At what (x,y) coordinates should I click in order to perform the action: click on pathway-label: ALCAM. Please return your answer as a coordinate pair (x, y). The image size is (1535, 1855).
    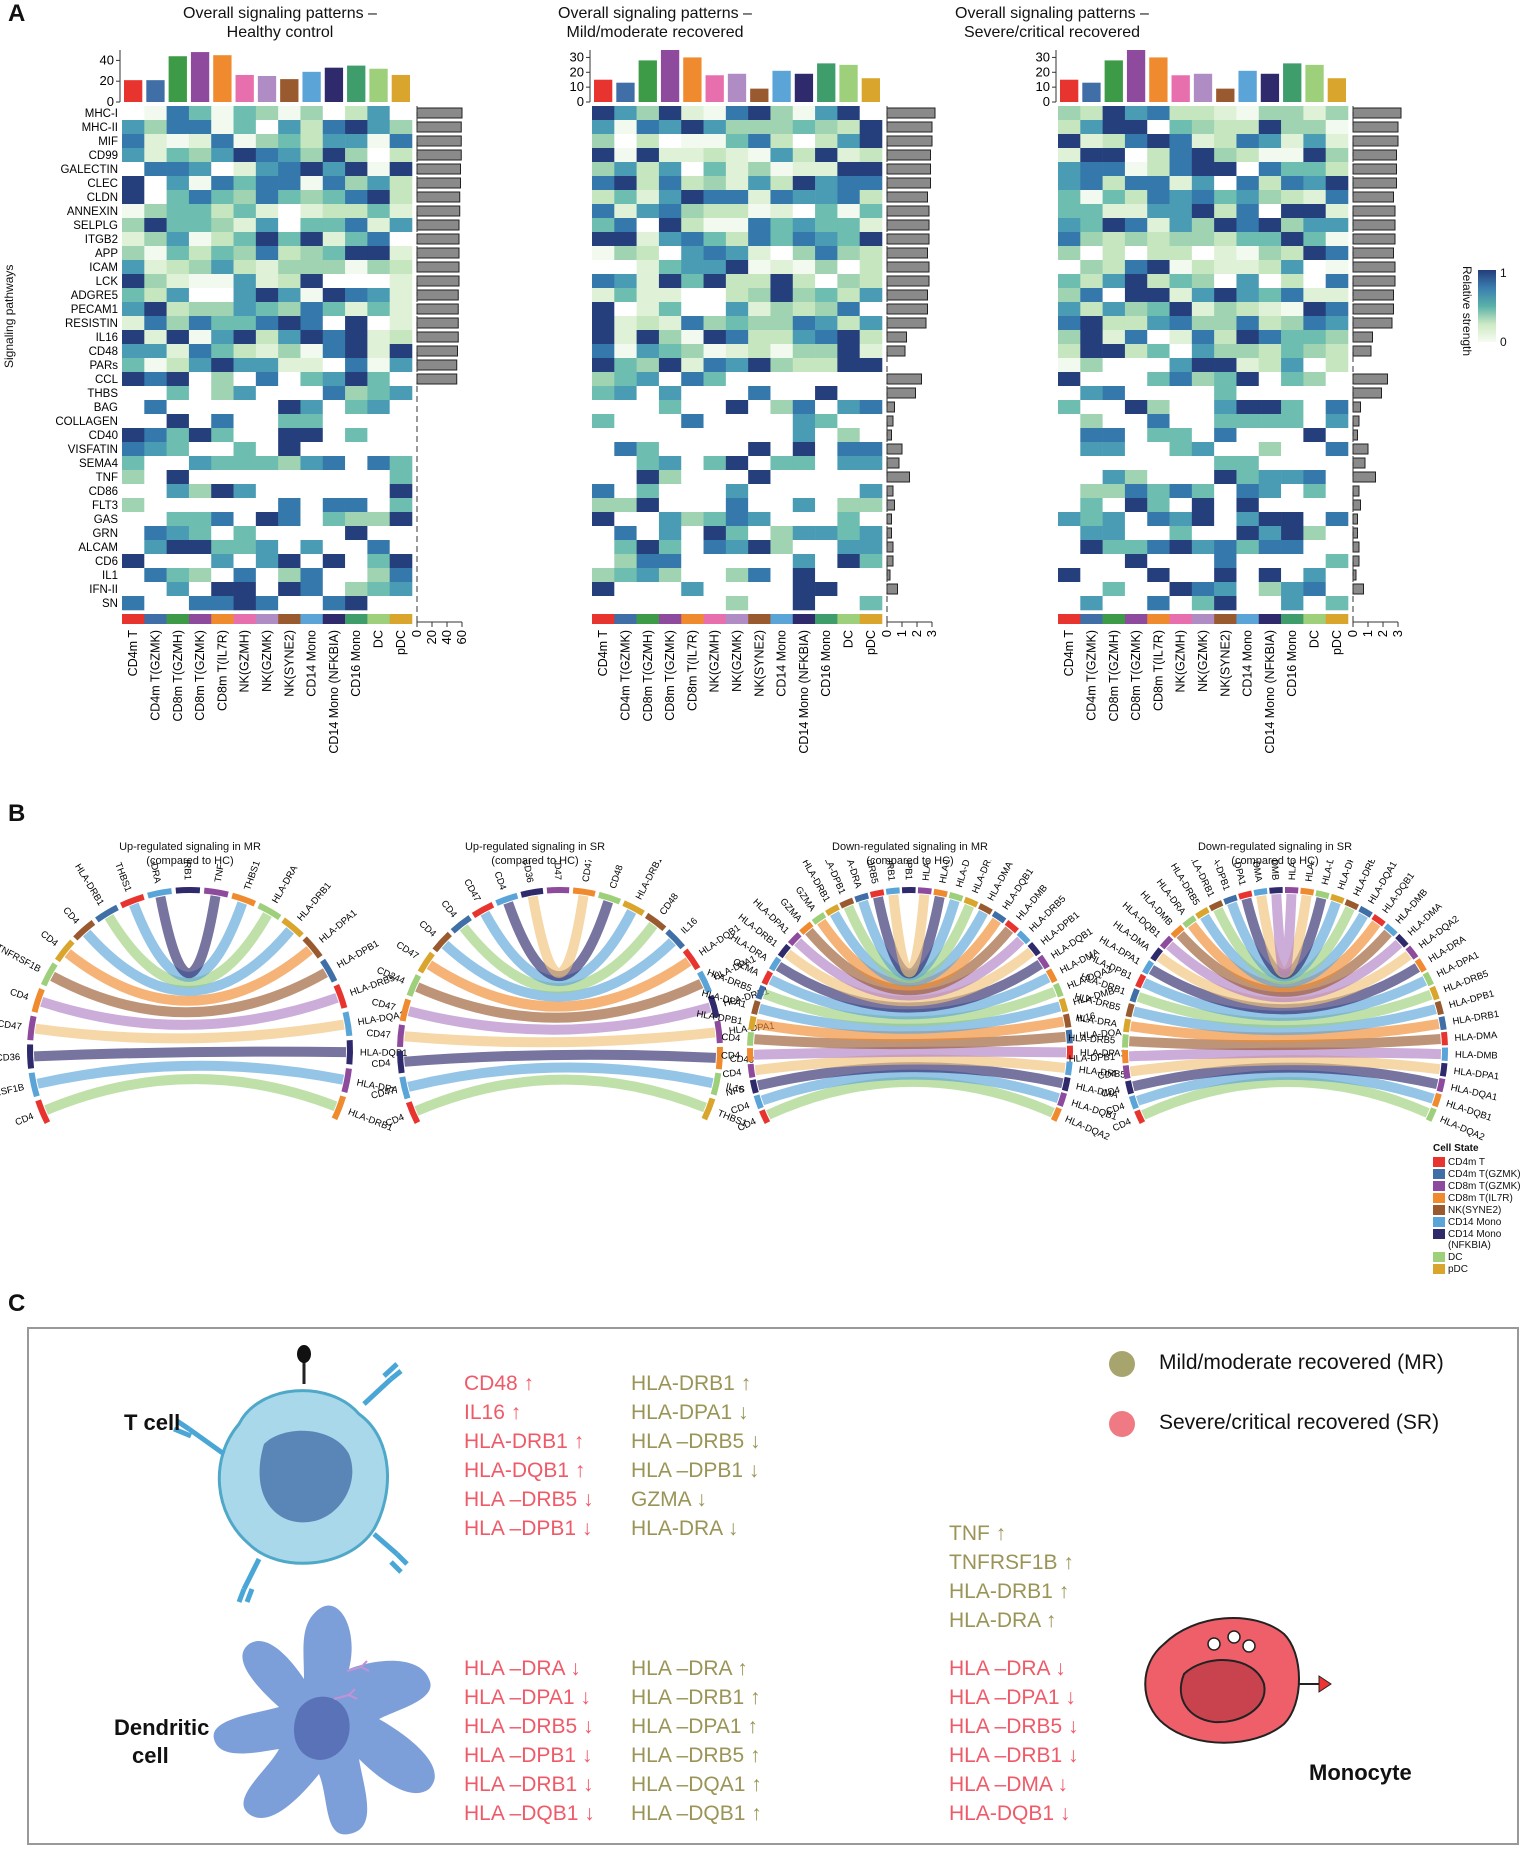
    Looking at the image, I should click on (98, 548).